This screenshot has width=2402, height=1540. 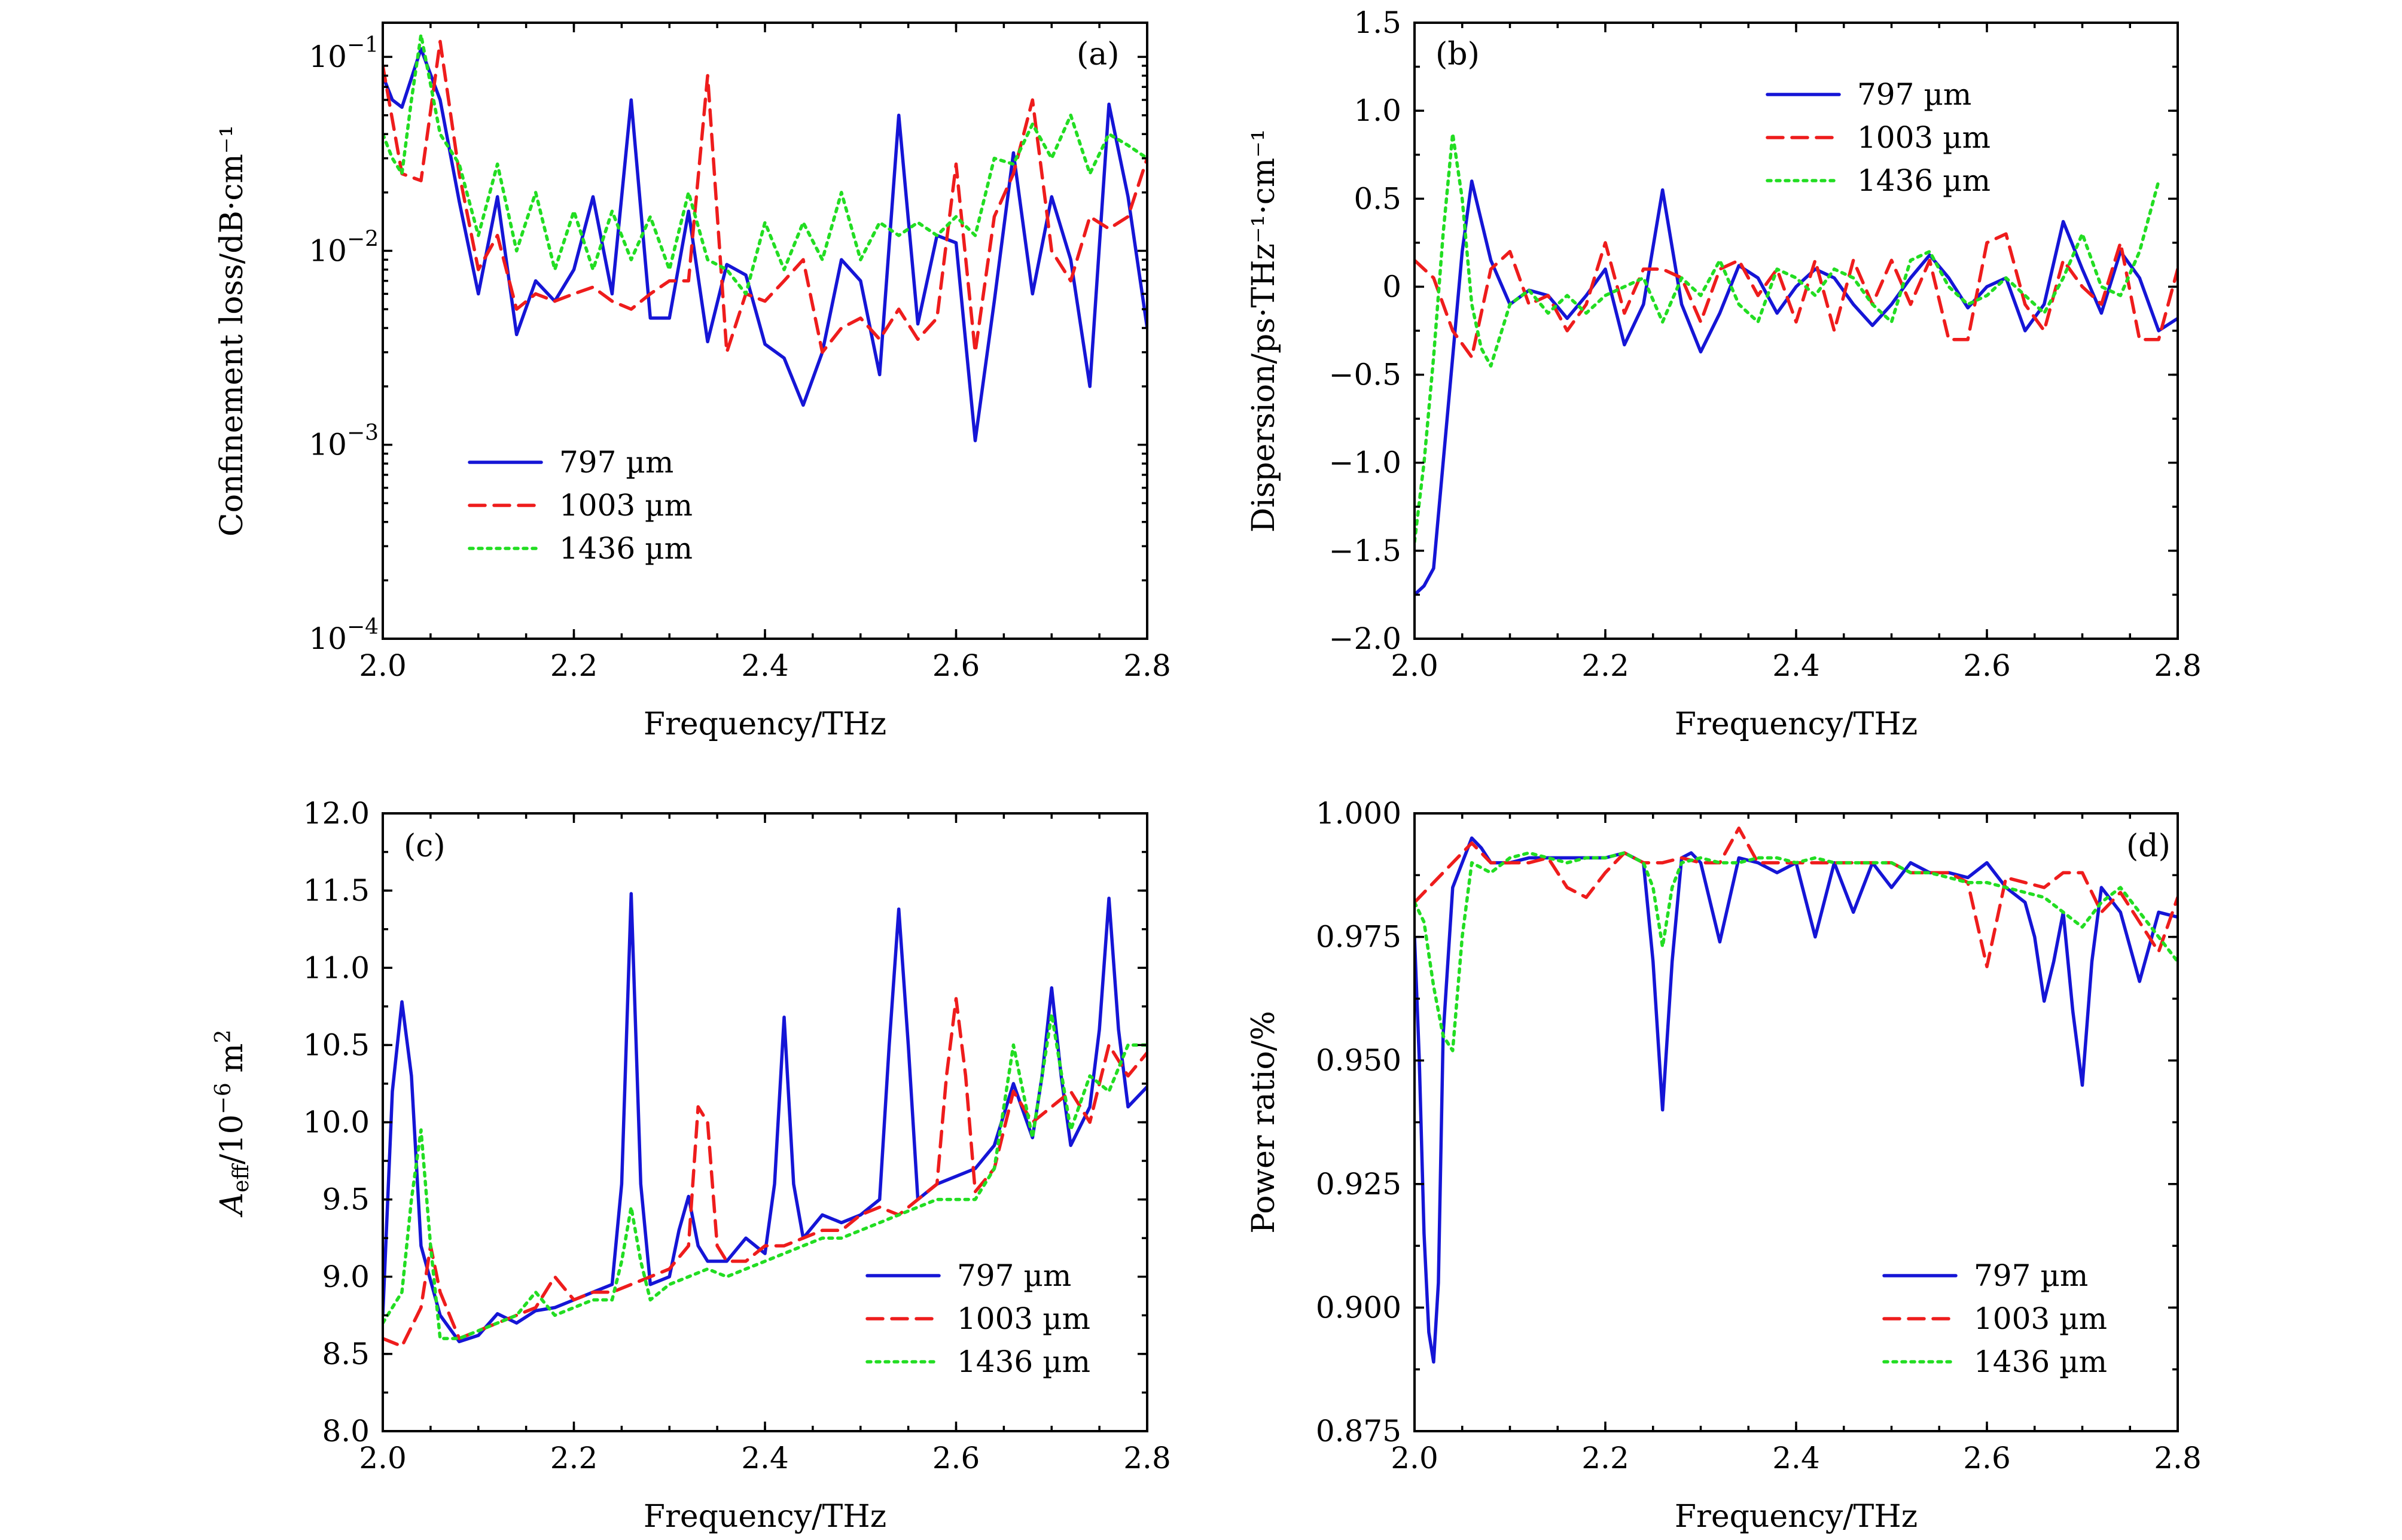 What do you see at coordinates (425, 846) in the screenshot?
I see `panel-tag: (c)` at bounding box center [425, 846].